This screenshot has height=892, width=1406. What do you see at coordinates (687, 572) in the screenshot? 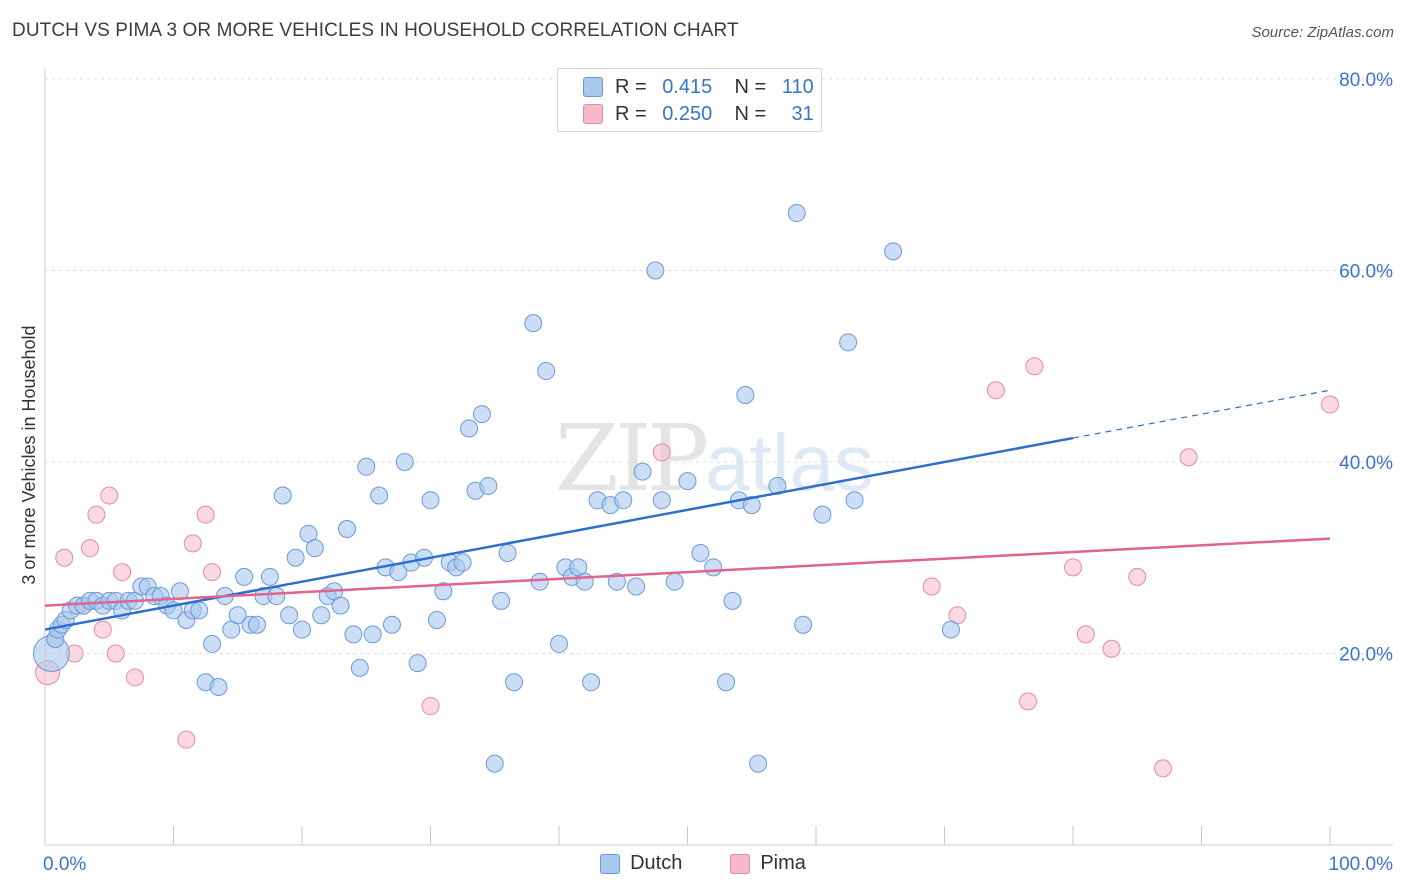
I see `pima-trend-line` at bounding box center [687, 572].